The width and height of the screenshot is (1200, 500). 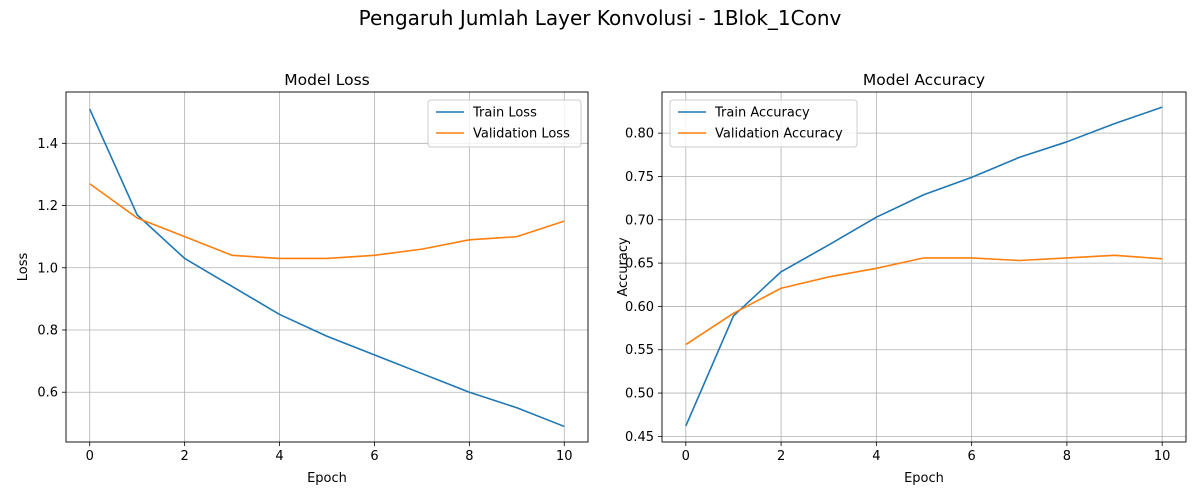 I want to click on y-tick-label: 1.4, so click(x=47, y=144).